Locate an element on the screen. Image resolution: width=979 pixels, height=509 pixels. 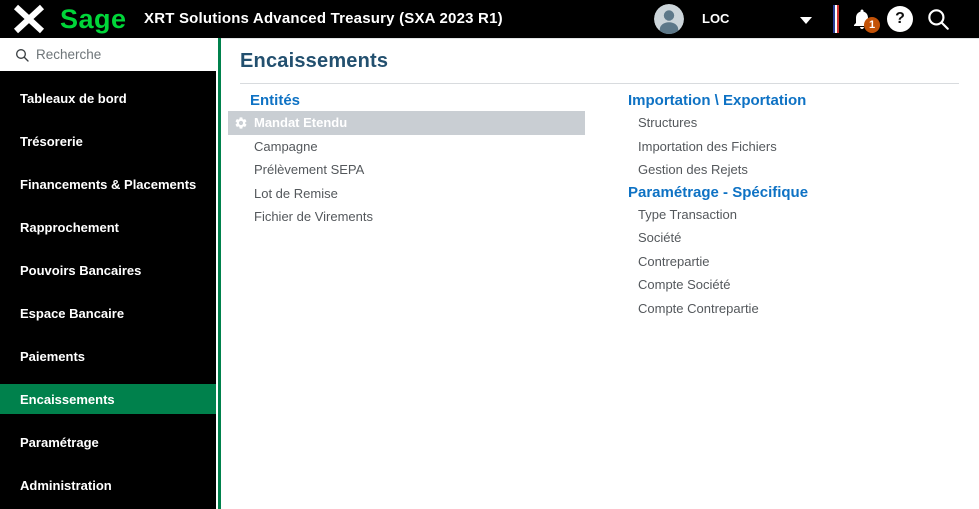
sidebar-item-tableaux-de-bord: Tableaux de bord is located at coordinates (108, 98).